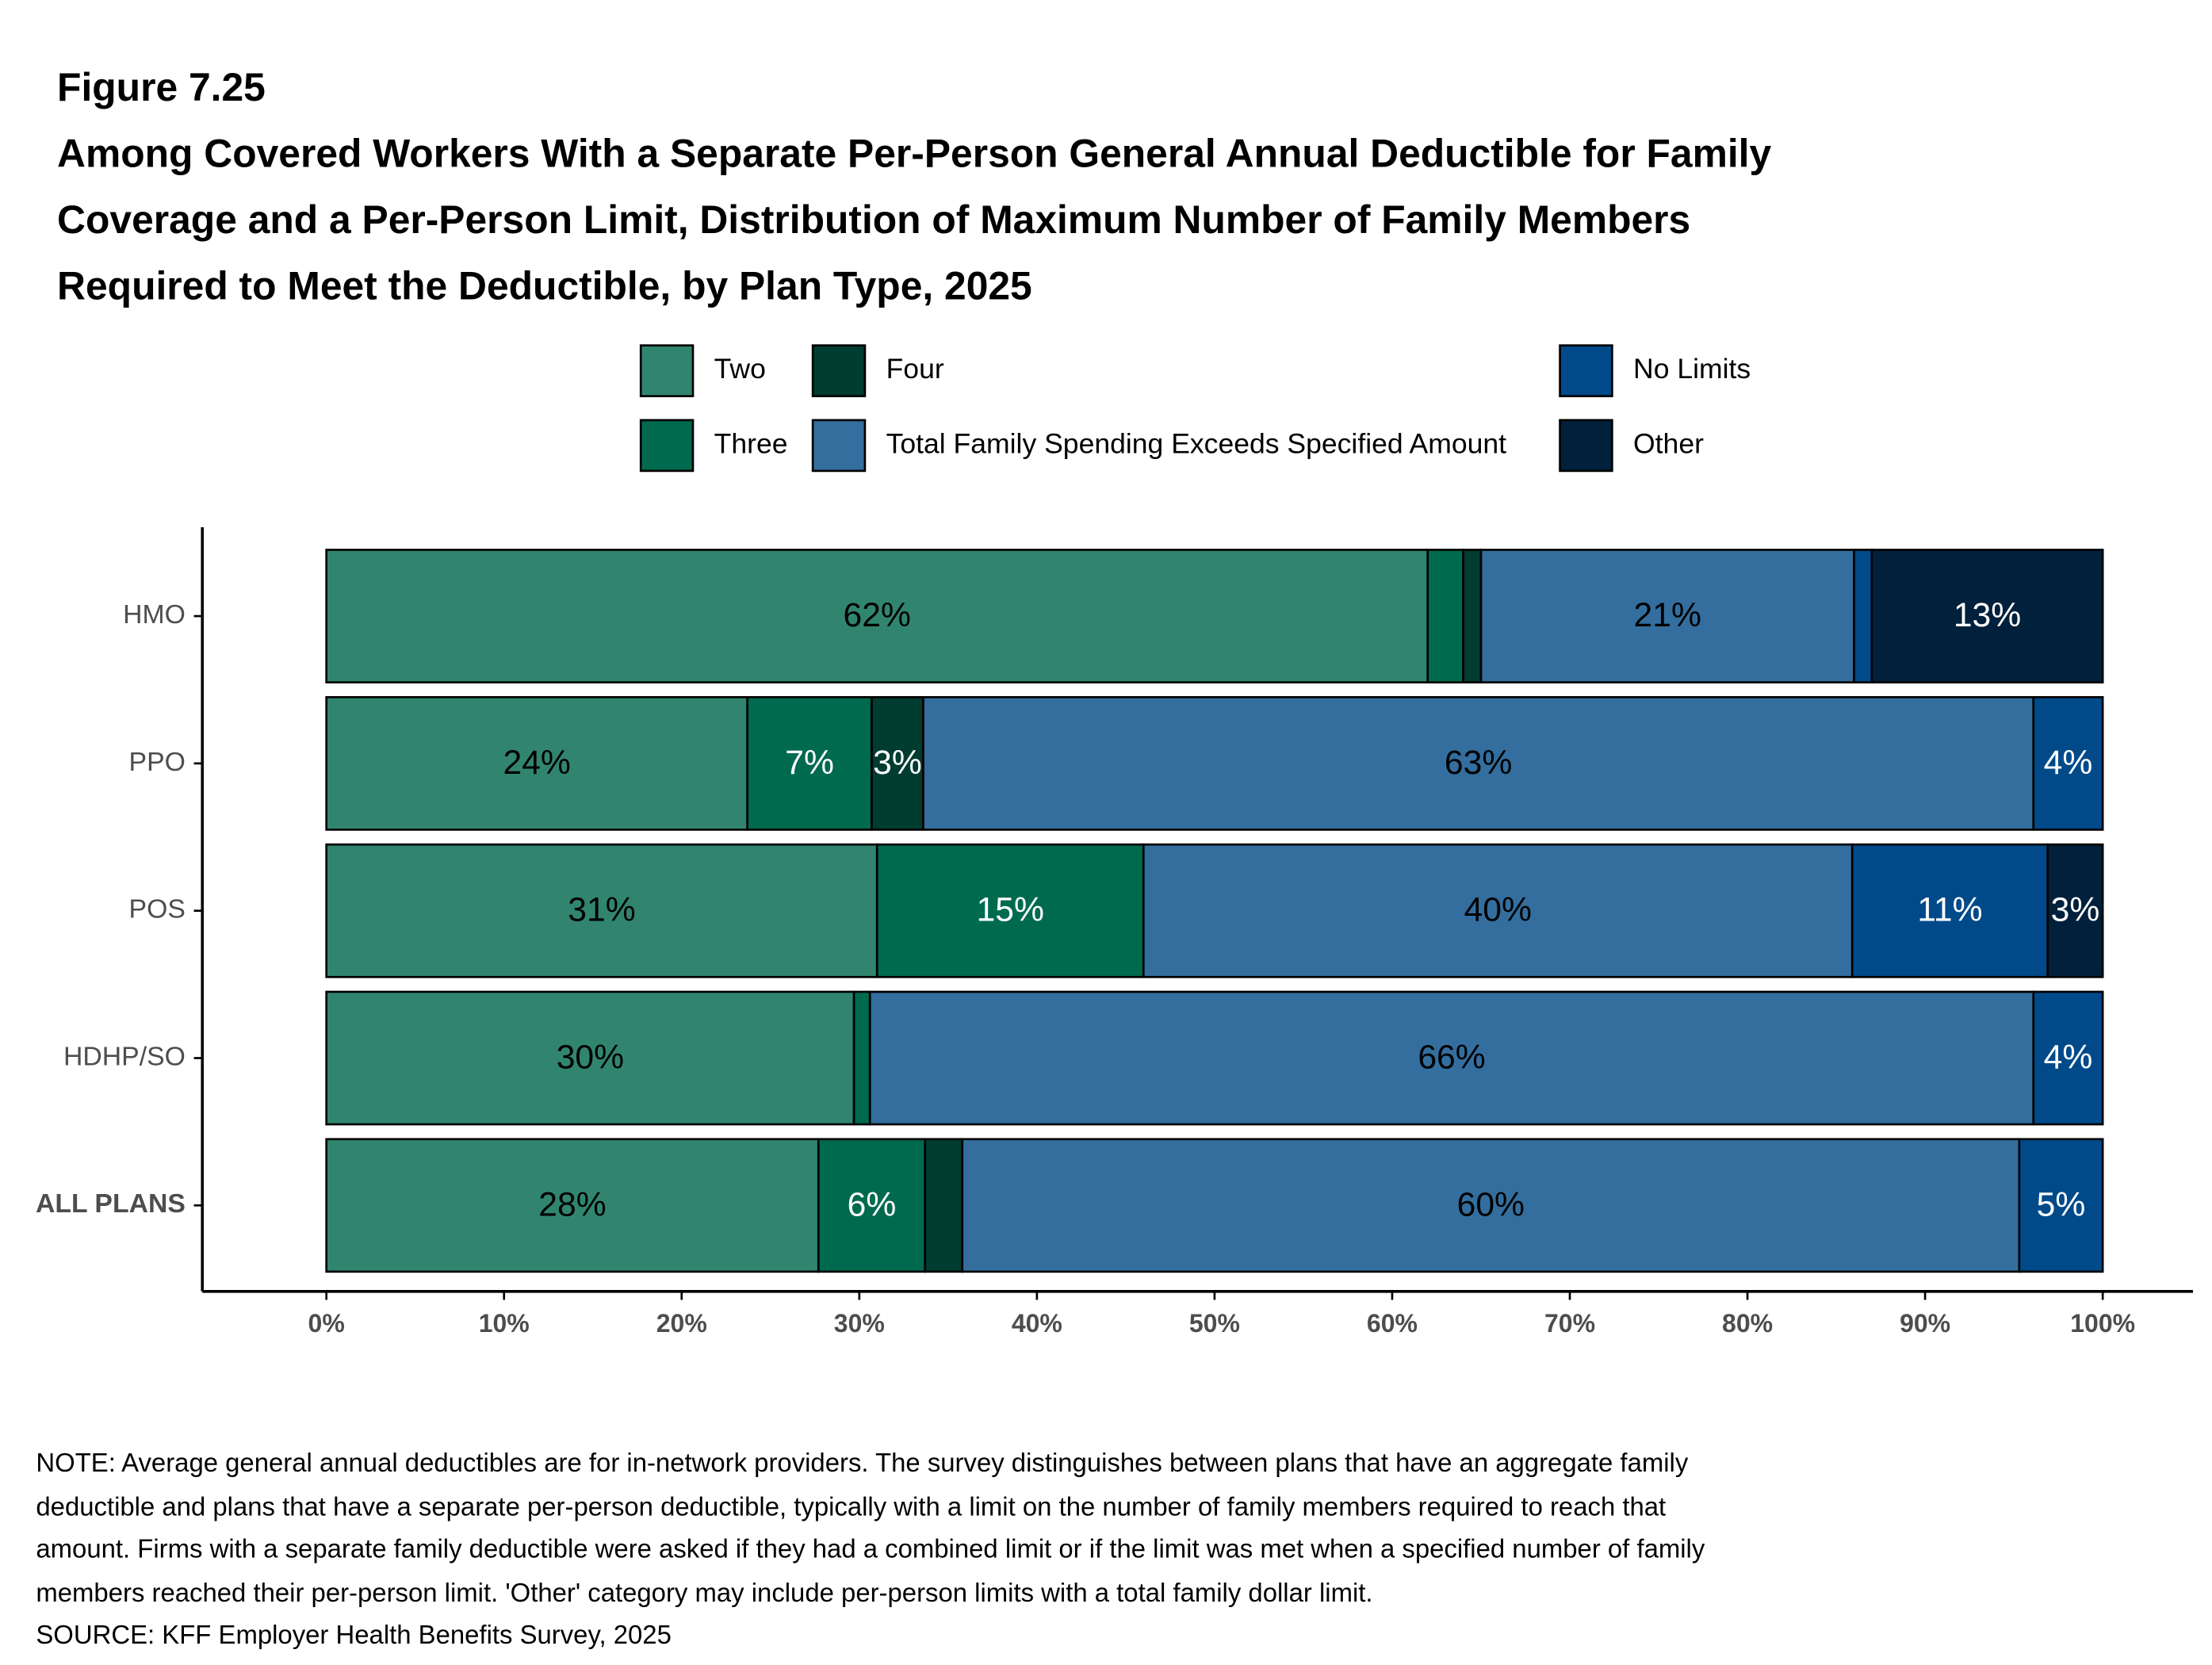  What do you see at coordinates (590, 1058) in the screenshot?
I see `data-label: 30%` at bounding box center [590, 1058].